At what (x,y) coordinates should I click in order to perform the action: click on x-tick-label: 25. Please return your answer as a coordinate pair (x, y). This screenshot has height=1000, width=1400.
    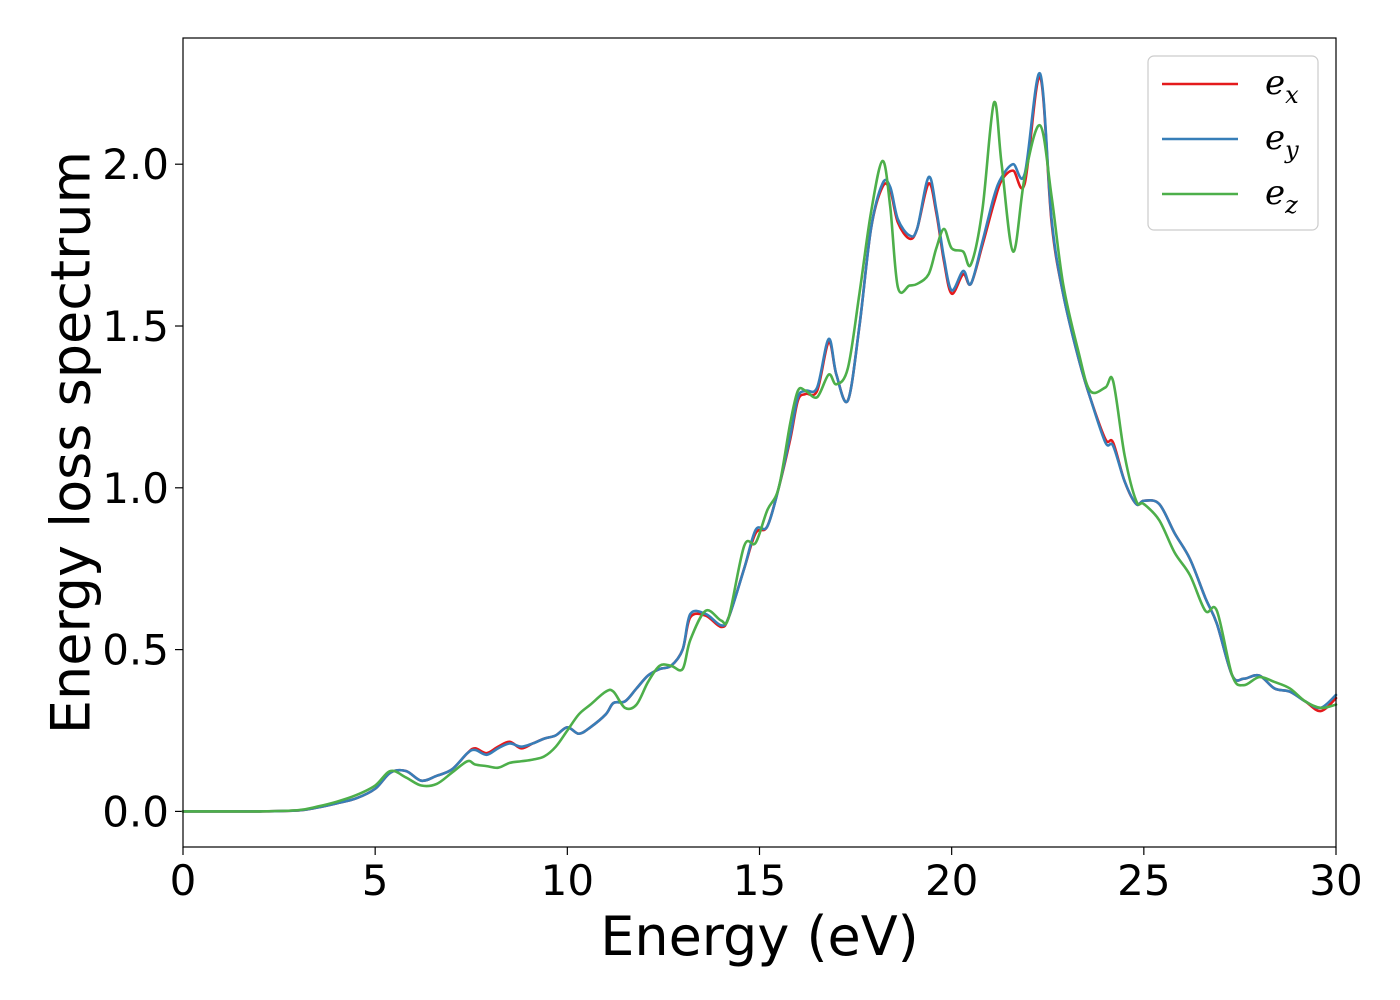
    Looking at the image, I should click on (1143, 880).